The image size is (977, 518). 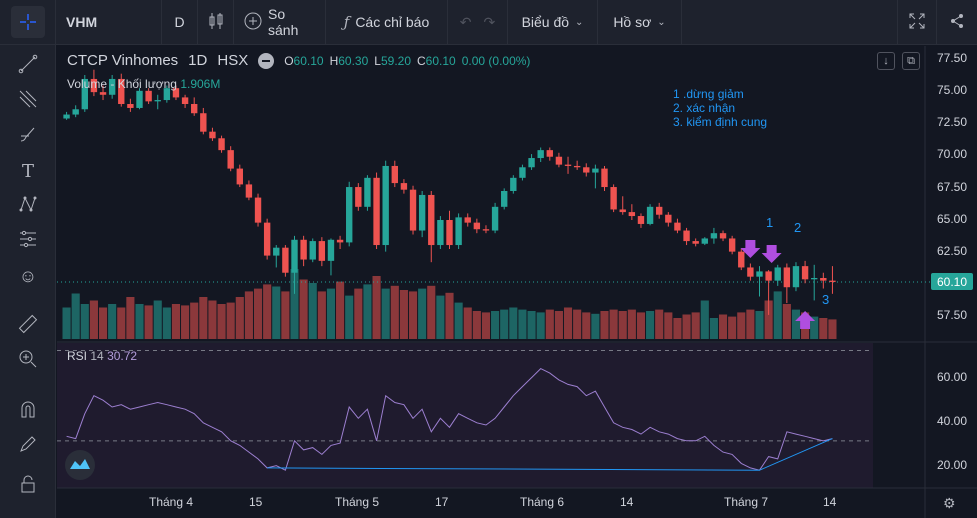 I want to click on close-label: C, so click(x=421, y=60).